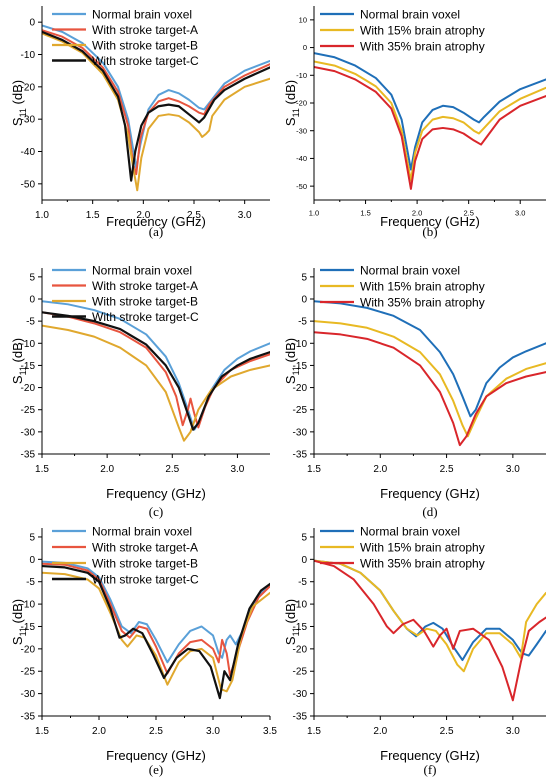  I want to click on panel-label: (f), so click(430, 769).